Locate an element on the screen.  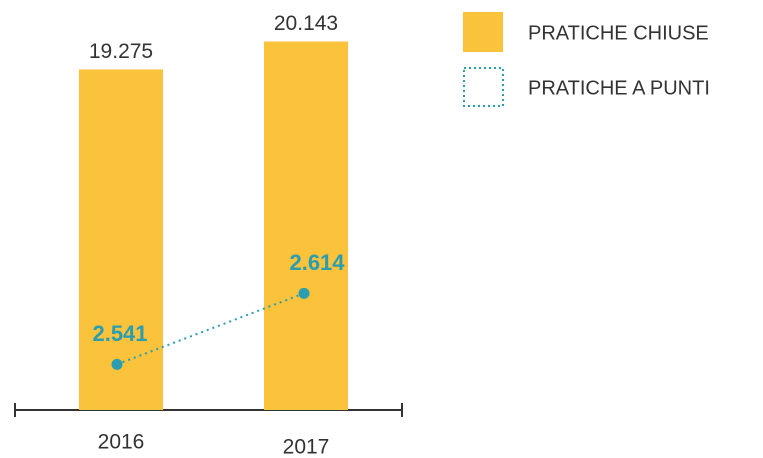
x-tick-label: 2016 is located at coordinates (121, 442).